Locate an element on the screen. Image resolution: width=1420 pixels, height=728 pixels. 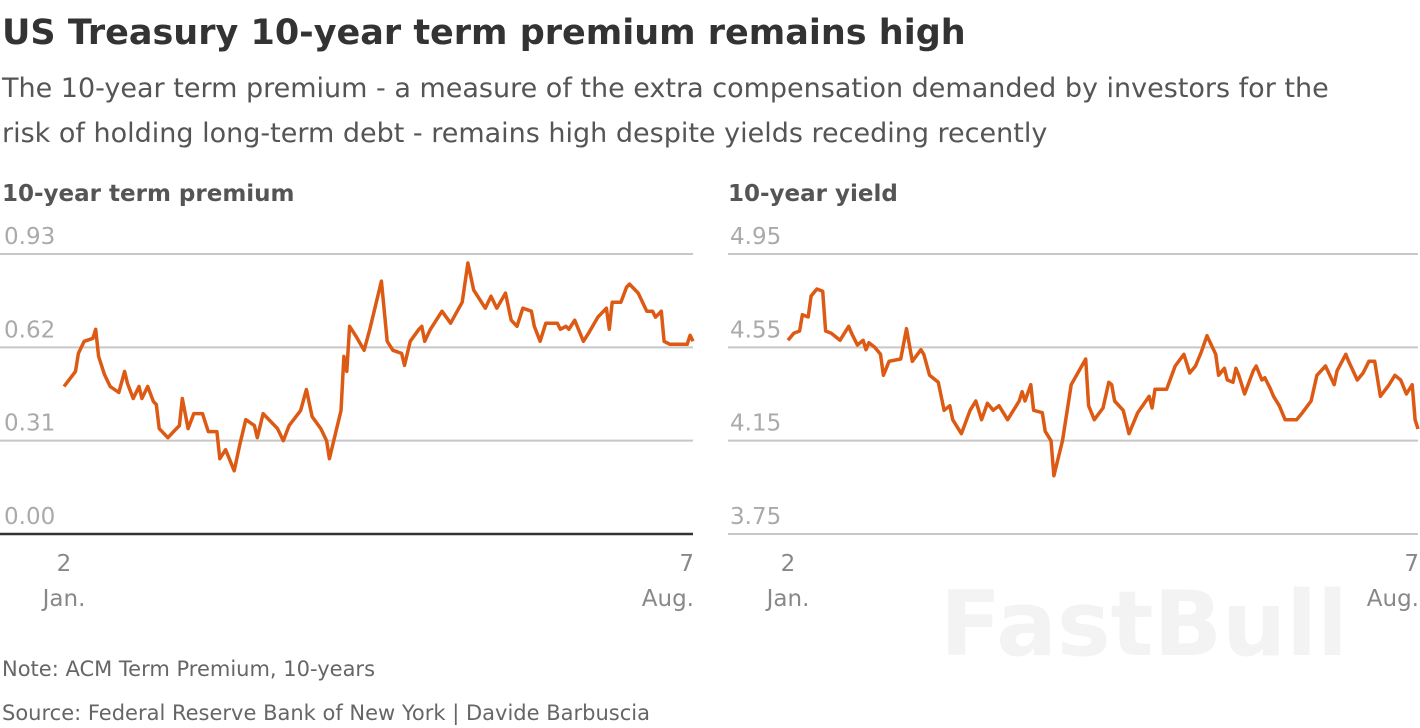
watermark: FastBull is located at coordinates (1144, 624).